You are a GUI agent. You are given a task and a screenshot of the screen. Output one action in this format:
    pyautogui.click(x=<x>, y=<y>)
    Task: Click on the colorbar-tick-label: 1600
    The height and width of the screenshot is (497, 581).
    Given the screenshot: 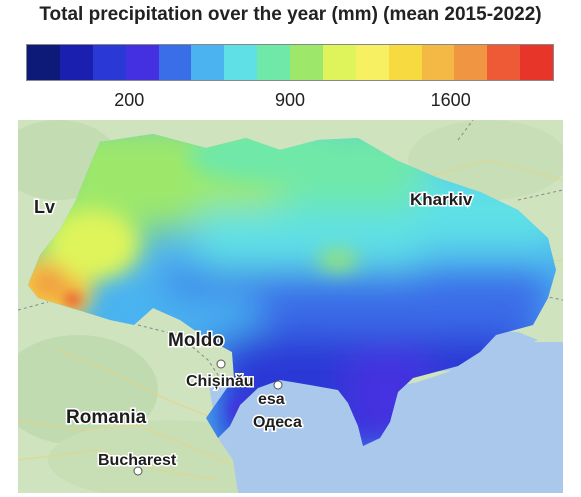 What is the action you would take?
    pyautogui.click(x=450, y=100)
    